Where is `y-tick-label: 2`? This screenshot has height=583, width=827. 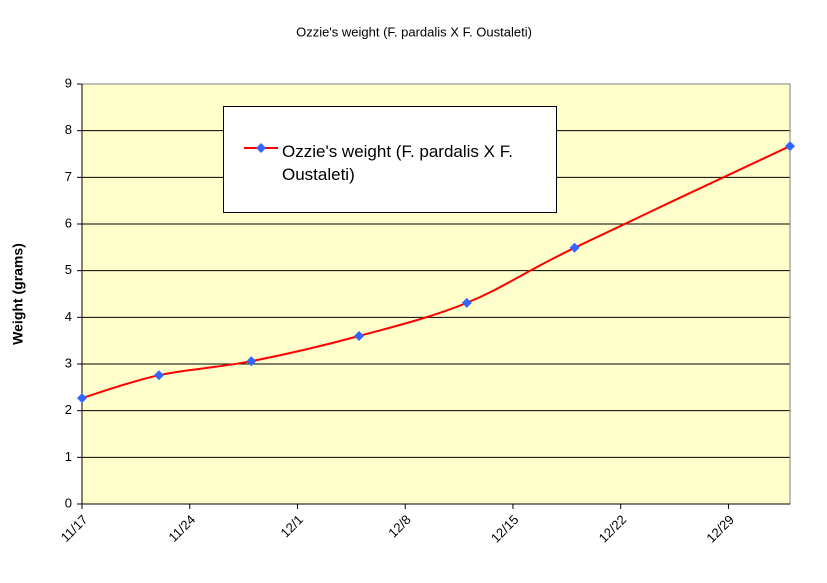
y-tick-label: 2 is located at coordinates (68, 409).